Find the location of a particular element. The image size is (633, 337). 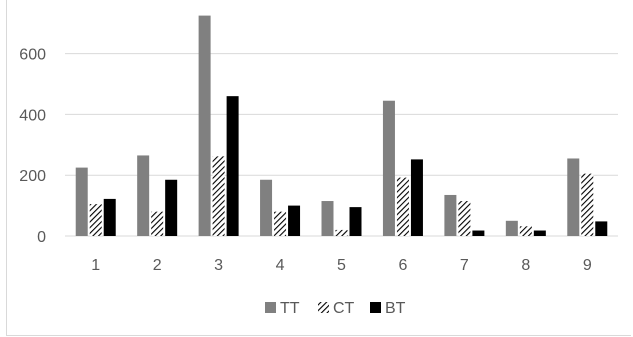

x-tick-label: 1 is located at coordinates (95, 265).